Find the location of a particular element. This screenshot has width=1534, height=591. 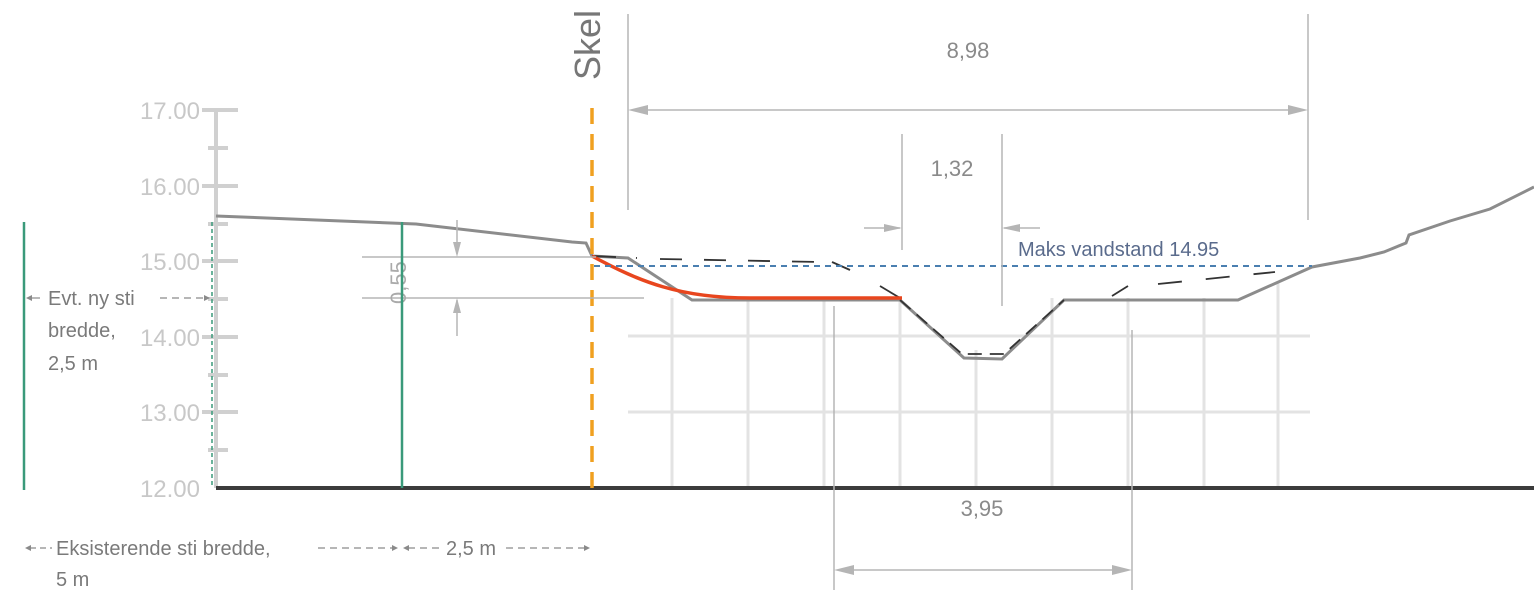

new-path-label-1: Evt. ny sti is located at coordinates (91, 299).